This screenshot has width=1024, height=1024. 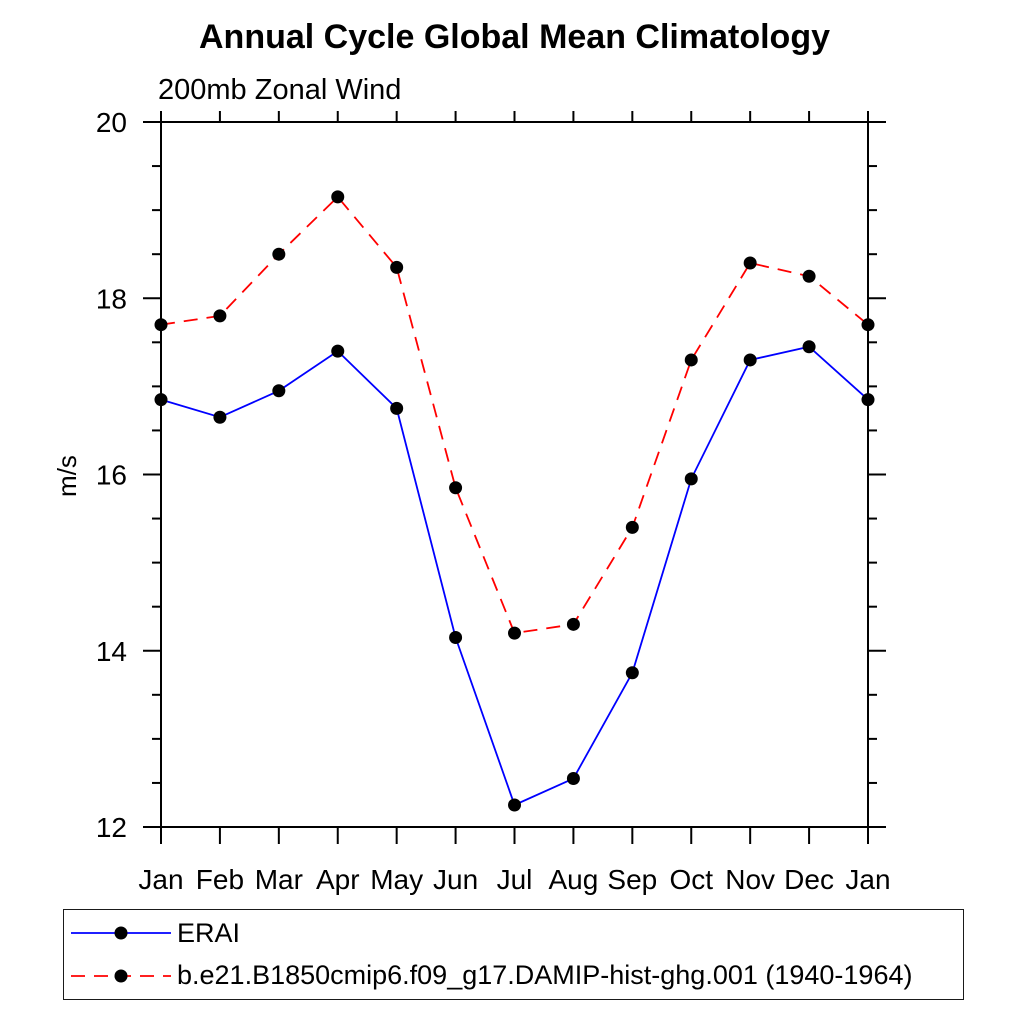 I want to click on legend-label-erai: ERAI, so click(x=209, y=932).